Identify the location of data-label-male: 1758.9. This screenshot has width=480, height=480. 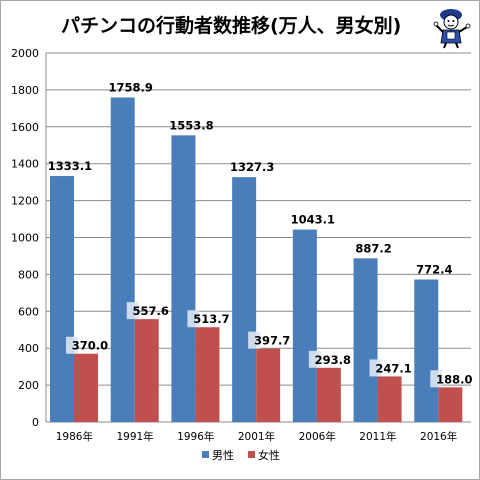
(131, 87).